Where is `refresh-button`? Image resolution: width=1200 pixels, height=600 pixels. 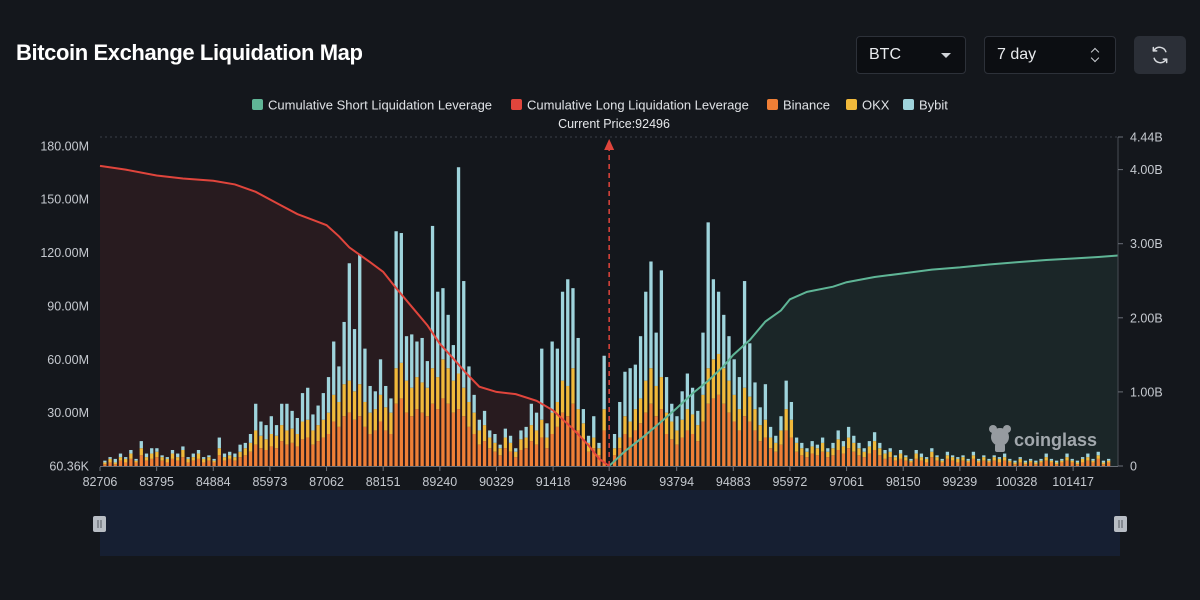
refresh-button is located at coordinates (1160, 55).